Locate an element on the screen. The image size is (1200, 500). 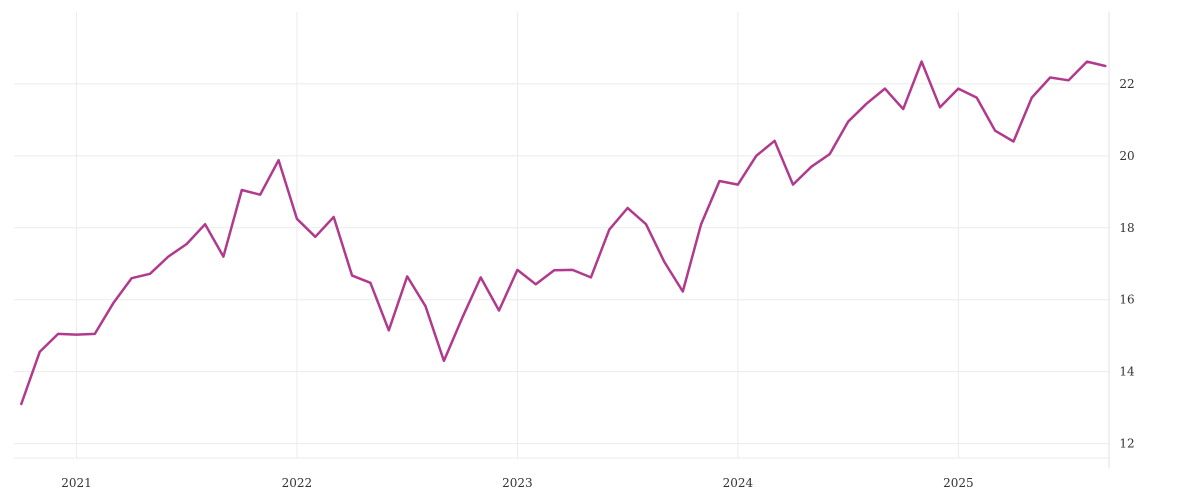
x-tick-labels: 2021 2022 2023 2024 2025 is located at coordinates (517, 483).